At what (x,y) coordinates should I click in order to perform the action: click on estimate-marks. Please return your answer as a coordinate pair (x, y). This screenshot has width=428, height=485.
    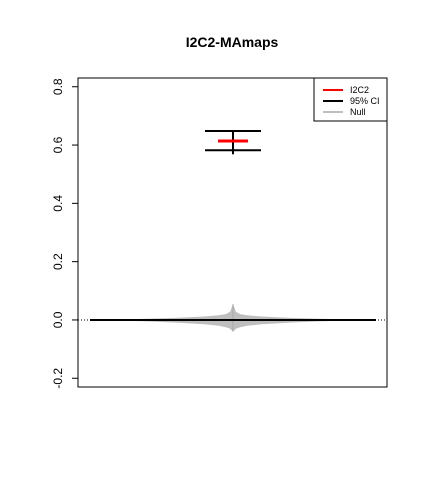
    Looking at the image, I should click on (233, 142).